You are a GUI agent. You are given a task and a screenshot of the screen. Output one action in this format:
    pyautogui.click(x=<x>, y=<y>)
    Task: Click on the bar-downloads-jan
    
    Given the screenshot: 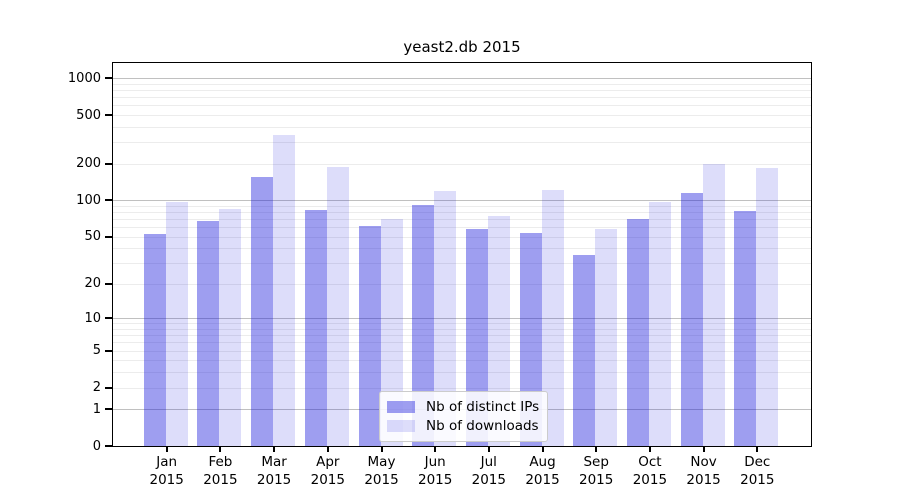 What is the action you would take?
    pyautogui.click(x=176, y=323)
    